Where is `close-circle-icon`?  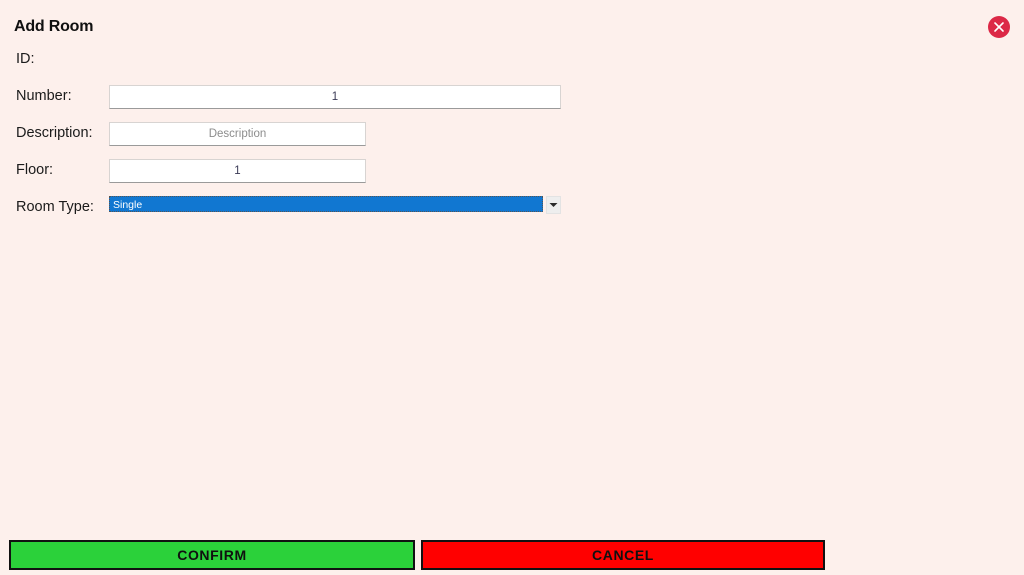 close-circle-icon is located at coordinates (999, 27).